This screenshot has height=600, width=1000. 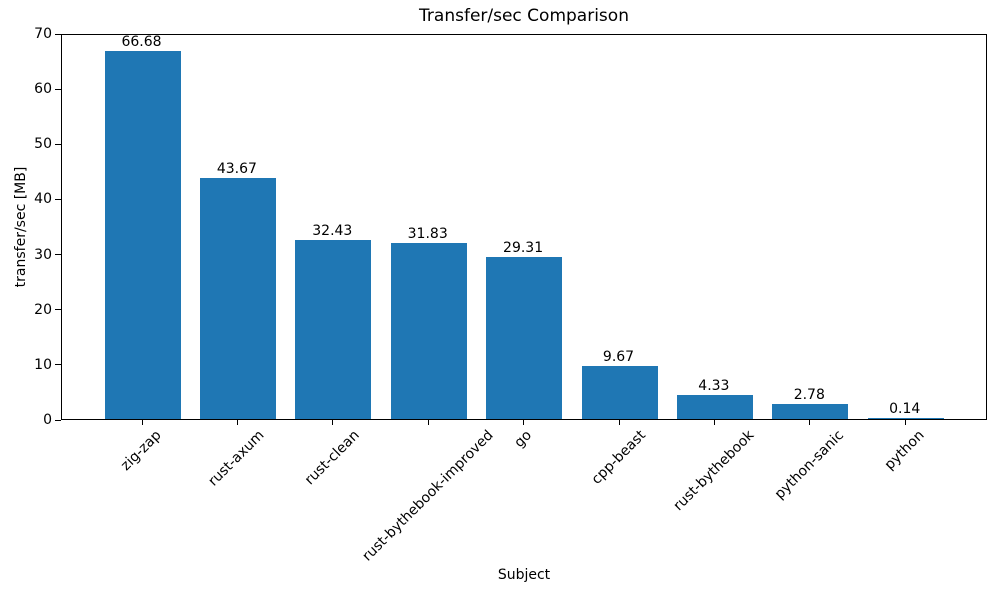 What do you see at coordinates (523, 248) in the screenshot?
I see `bar-value-label: 29.31` at bounding box center [523, 248].